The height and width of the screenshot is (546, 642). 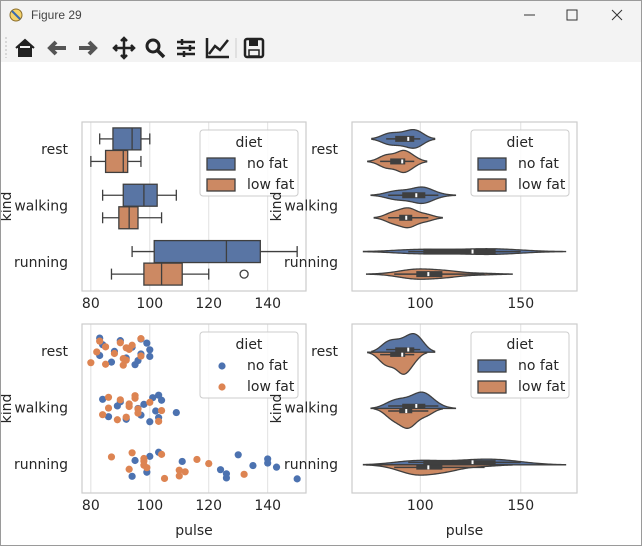 I want to click on home-button, so click(x=25, y=47).